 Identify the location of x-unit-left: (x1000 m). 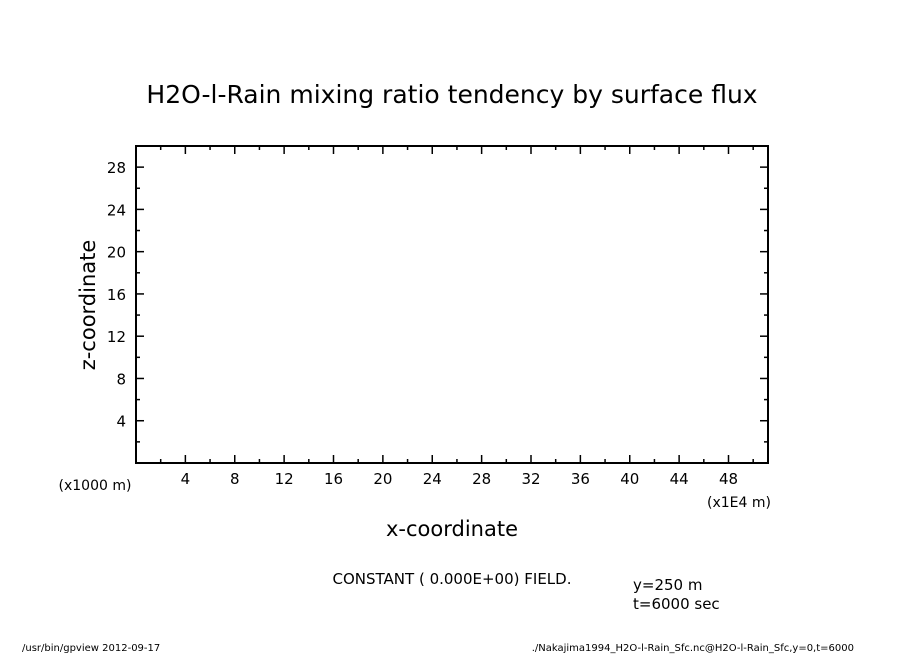
(95, 486).